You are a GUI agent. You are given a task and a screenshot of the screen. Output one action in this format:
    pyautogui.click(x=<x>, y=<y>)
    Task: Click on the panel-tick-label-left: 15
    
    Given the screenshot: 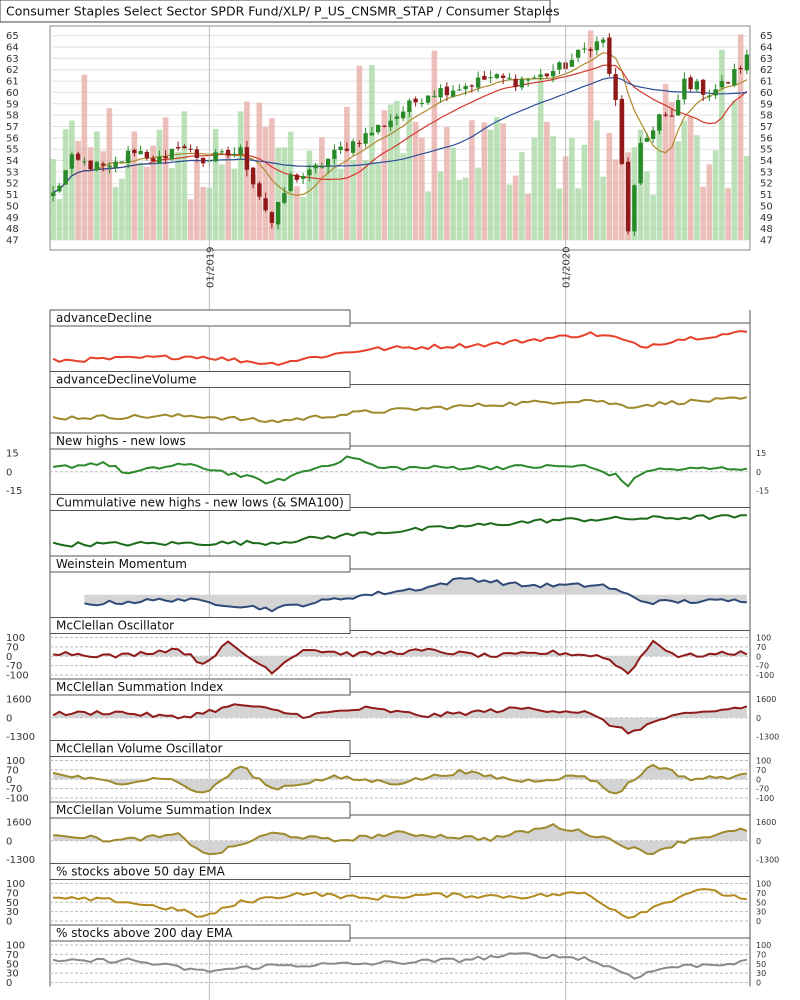 What is the action you would take?
    pyautogui.click(x=12, y=454)
    